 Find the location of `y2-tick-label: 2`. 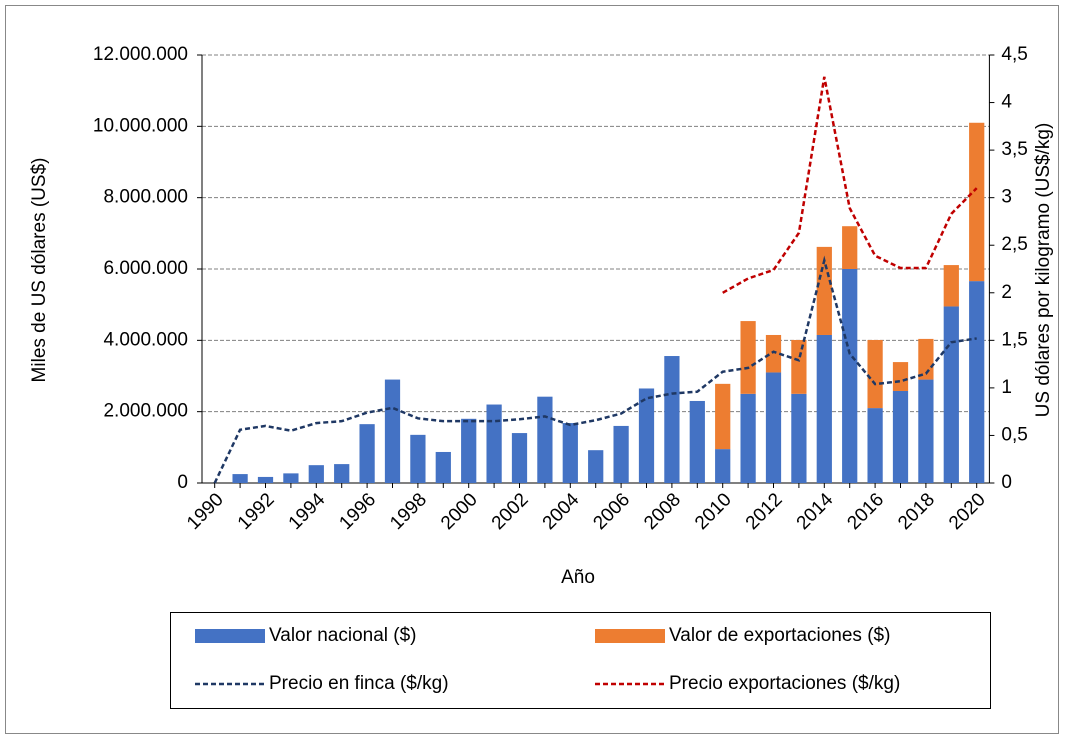

y2-tick-label: 2 is located at coordinates (1006, 292).